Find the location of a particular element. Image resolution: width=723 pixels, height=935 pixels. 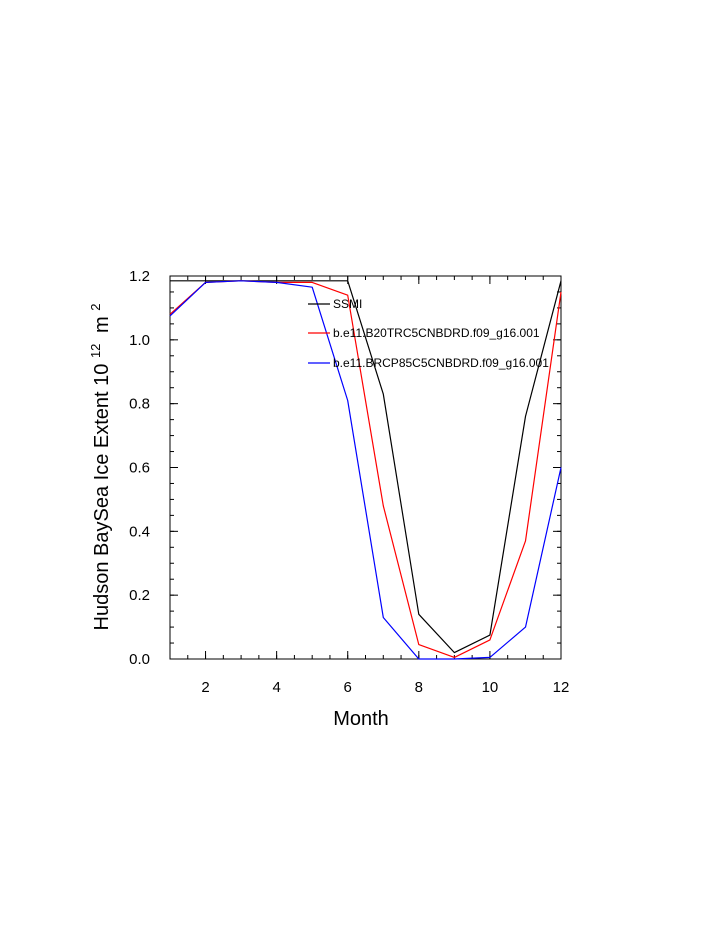

y-tick-label: 0.0 is located at coordinates (139, 659).